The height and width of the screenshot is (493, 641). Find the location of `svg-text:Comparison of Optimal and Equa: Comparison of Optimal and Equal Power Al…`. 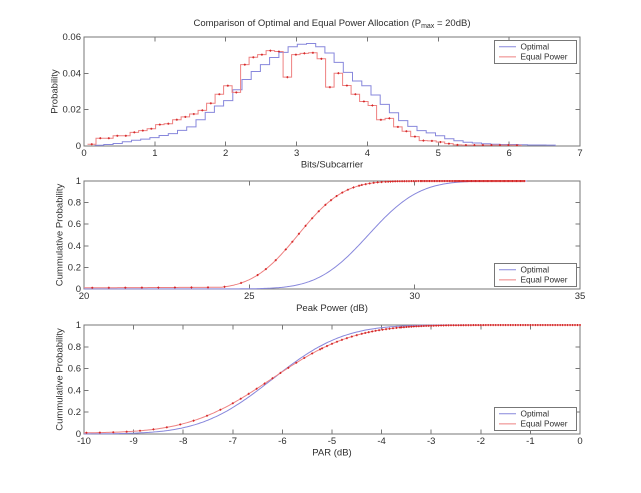

svg-text:Comparison of Optimal and Equa: Comparison of Optimal and Equal Power Al… is located at coordinates (331, 24).